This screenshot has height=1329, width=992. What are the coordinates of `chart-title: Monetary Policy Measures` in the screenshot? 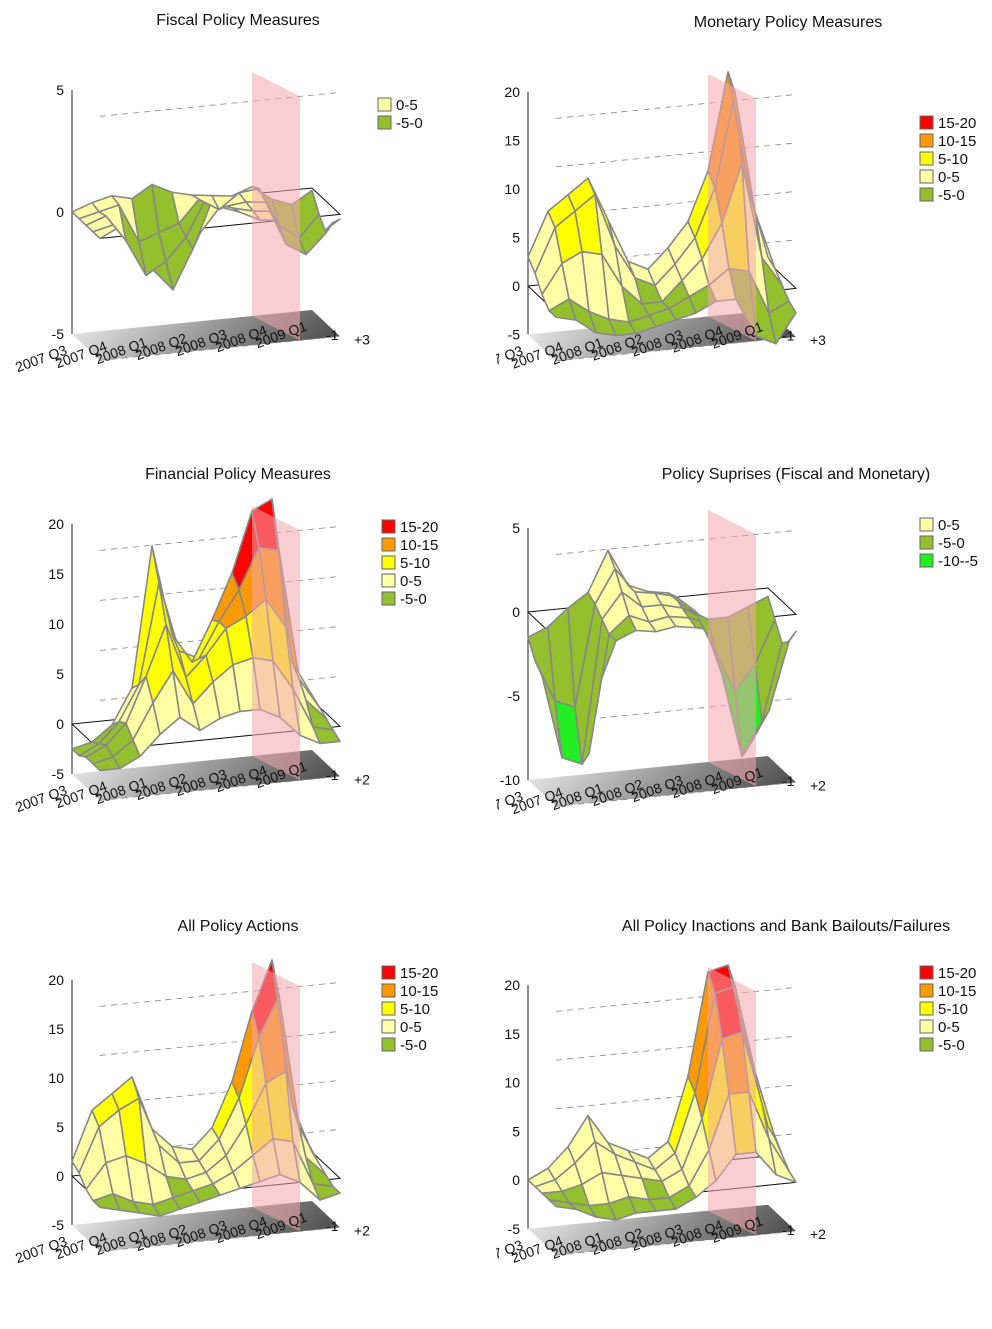 It's located at (788, 22).